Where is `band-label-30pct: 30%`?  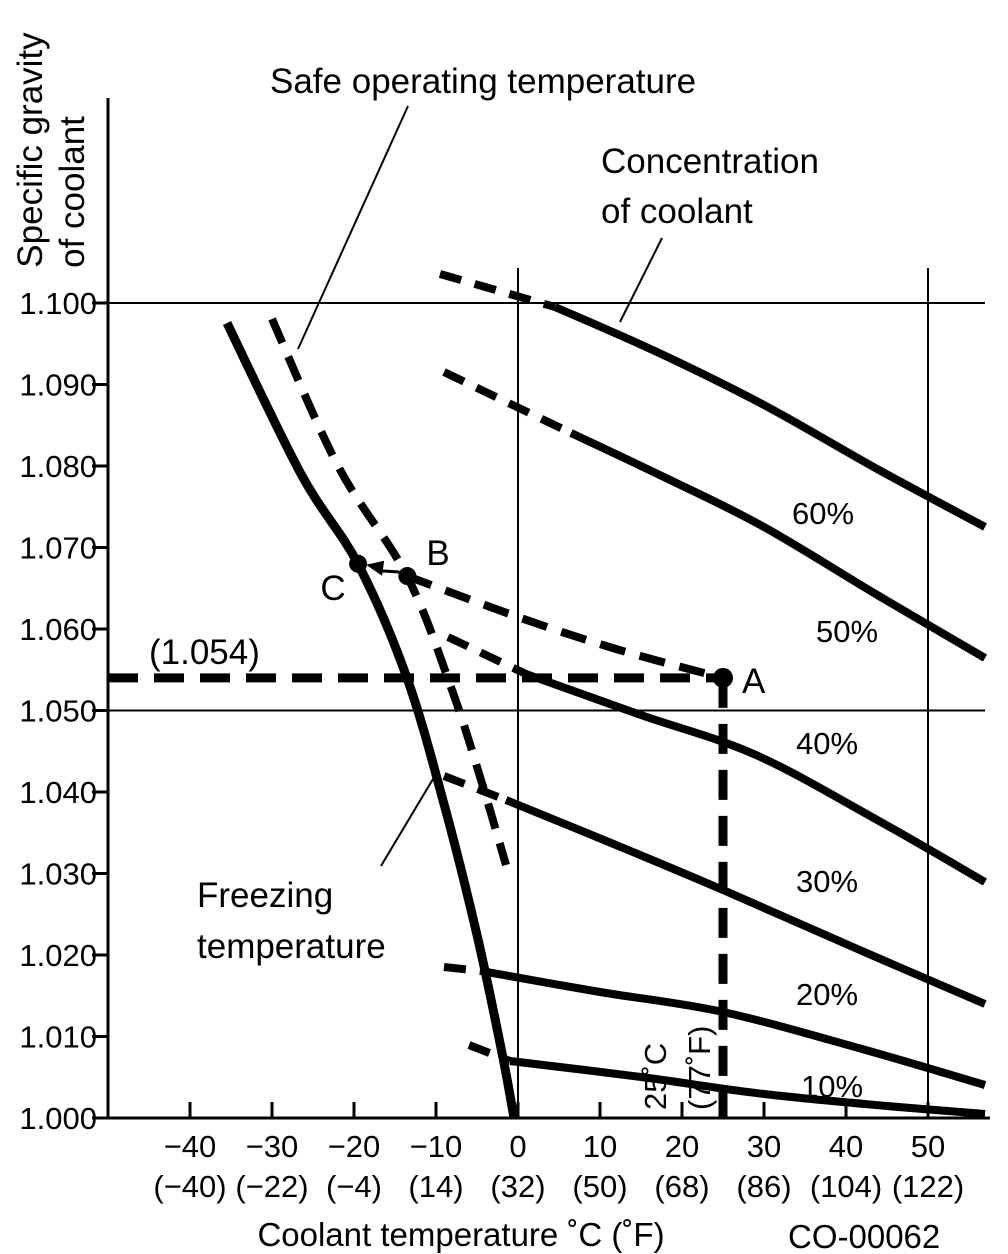
band-label-30pct: 30% is located at coordinates (827, 881).